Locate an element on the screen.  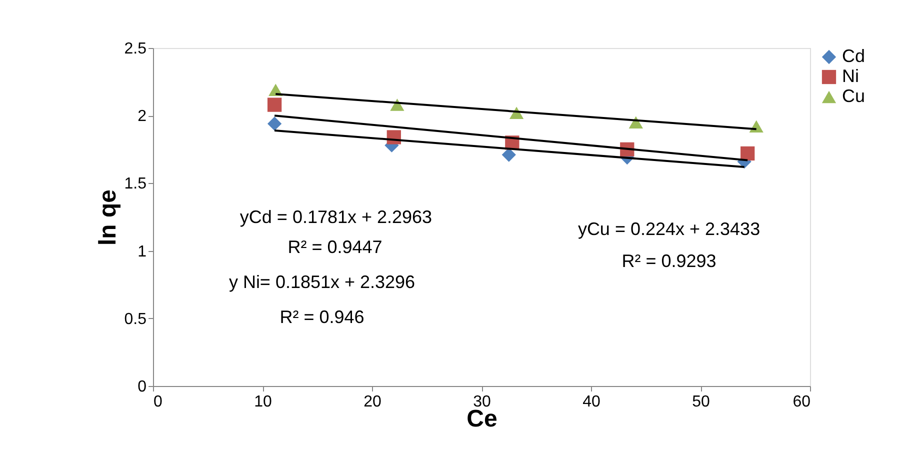
y-tick-label: 0.5 is located at coordinates (135, 319).